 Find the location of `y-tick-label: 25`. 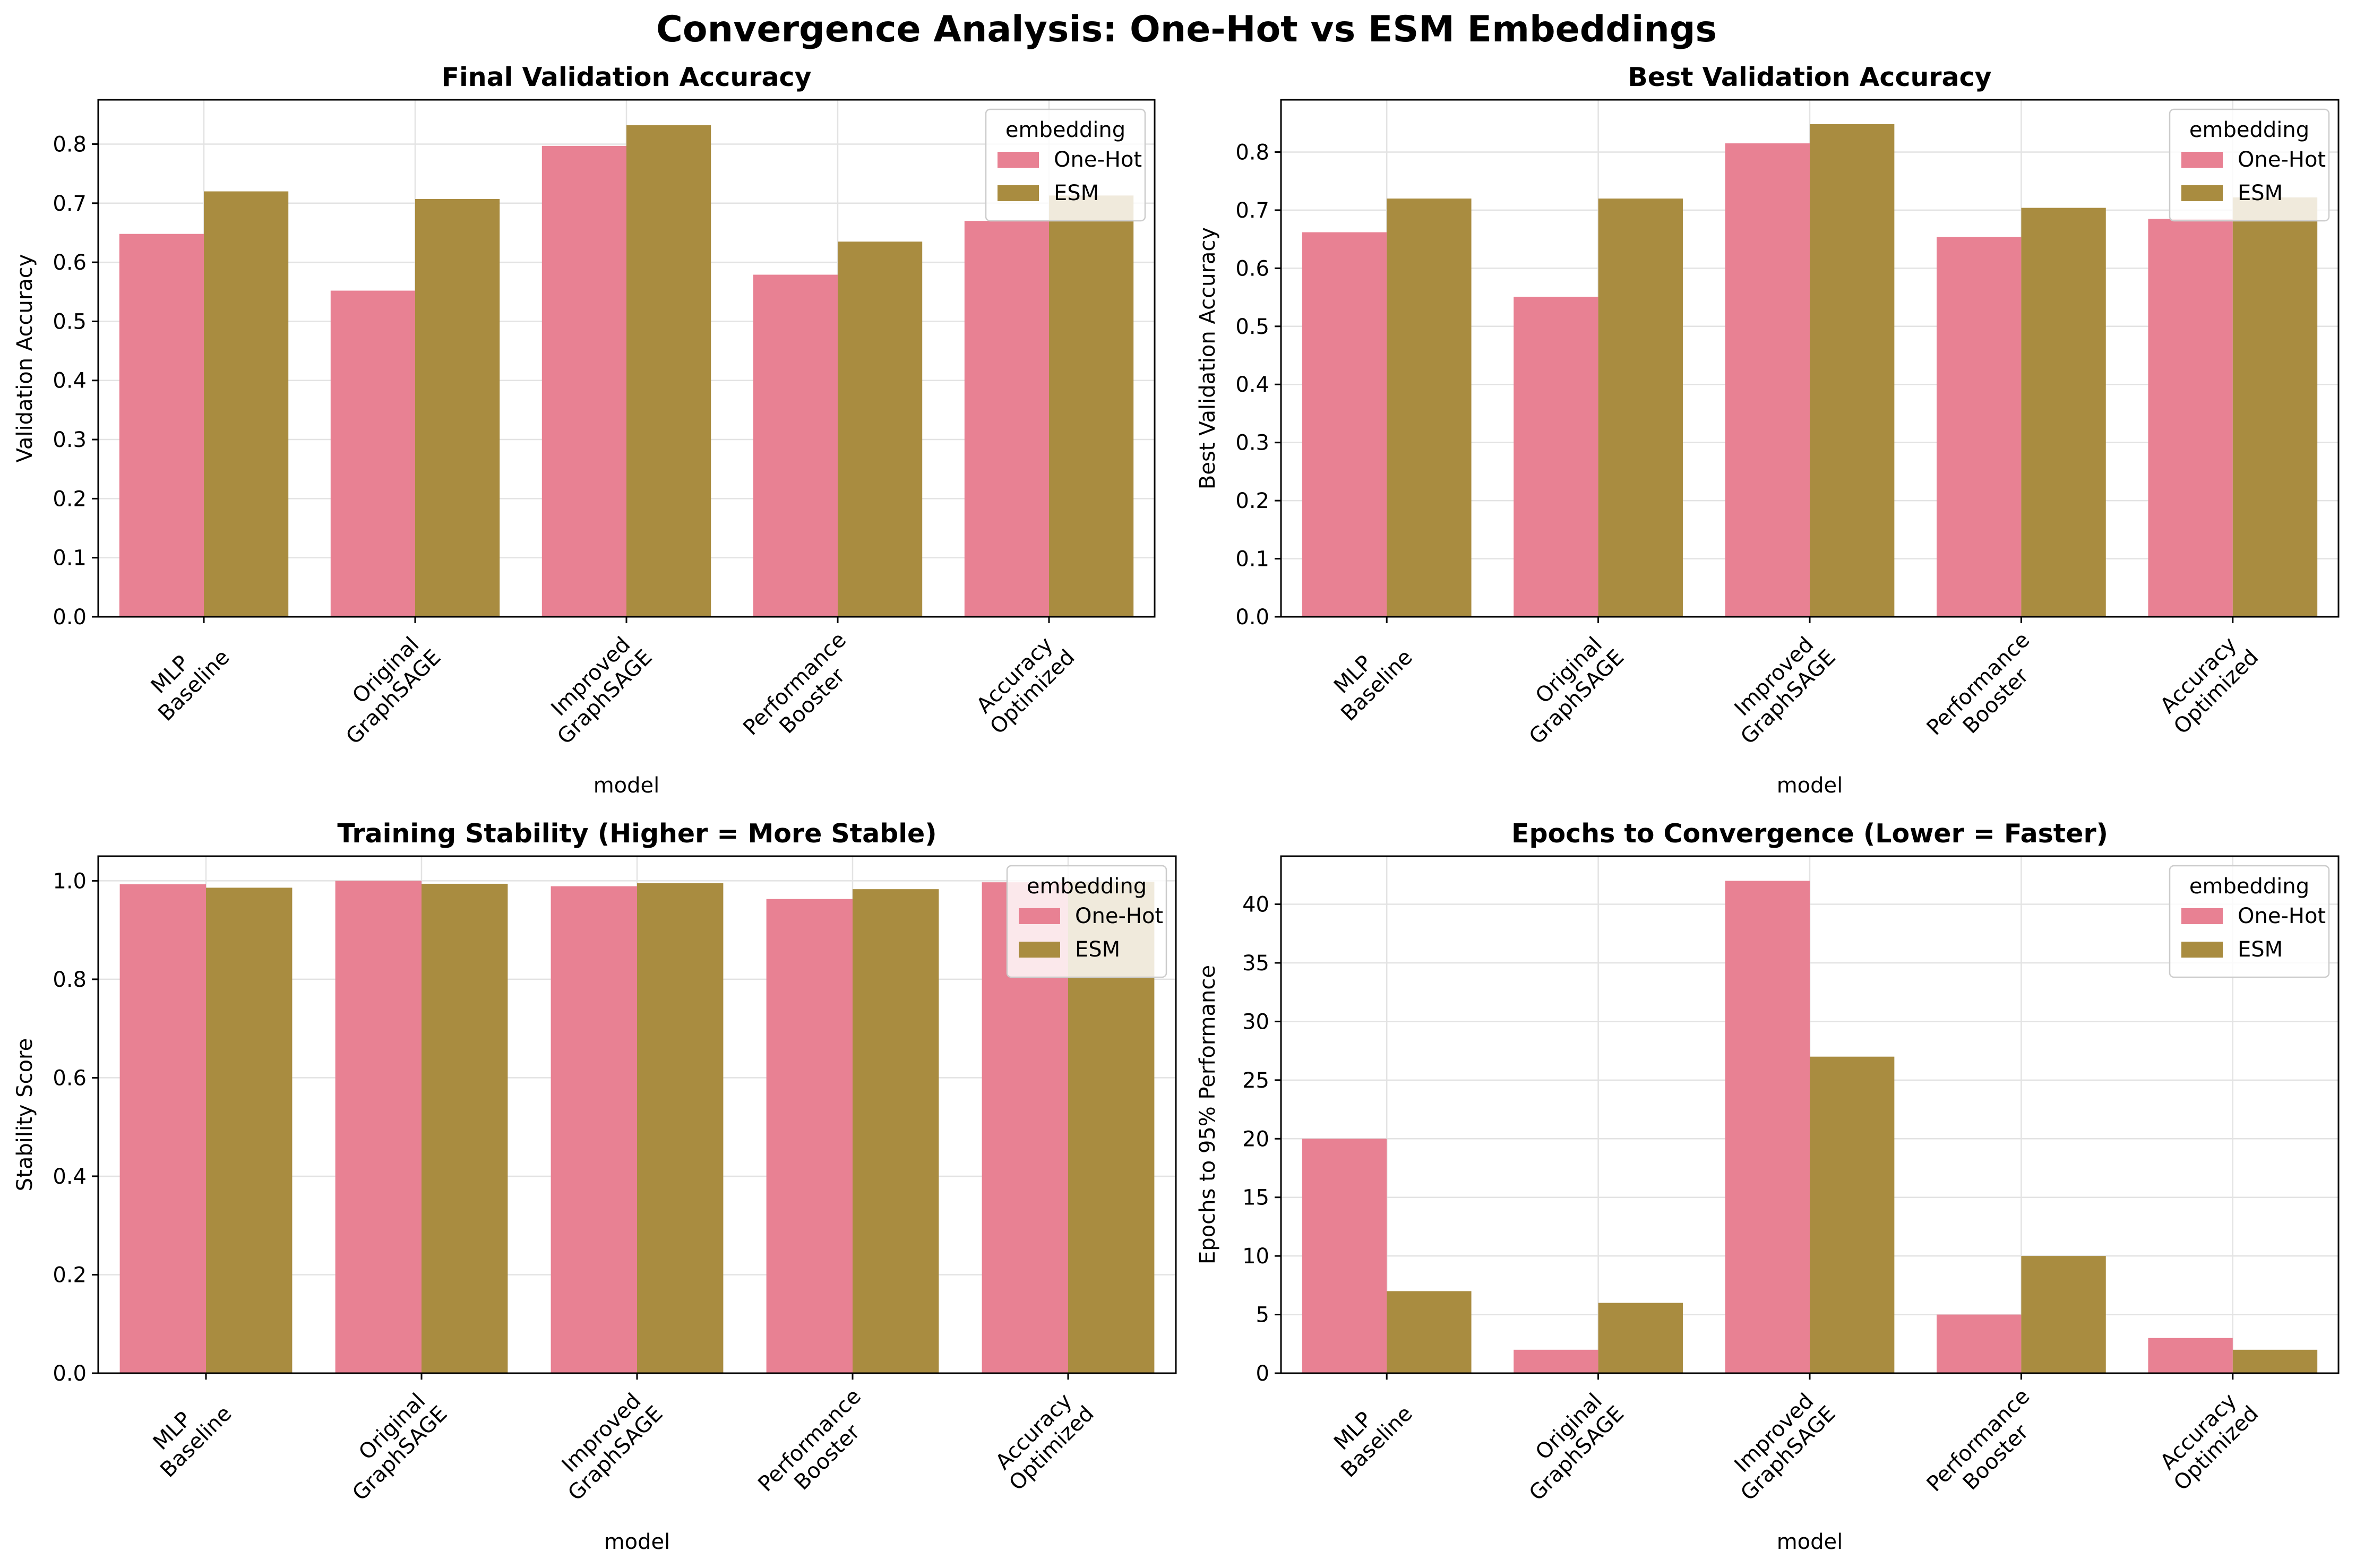

y-tick-label: 25 is located at coordinates (1255, 1081).